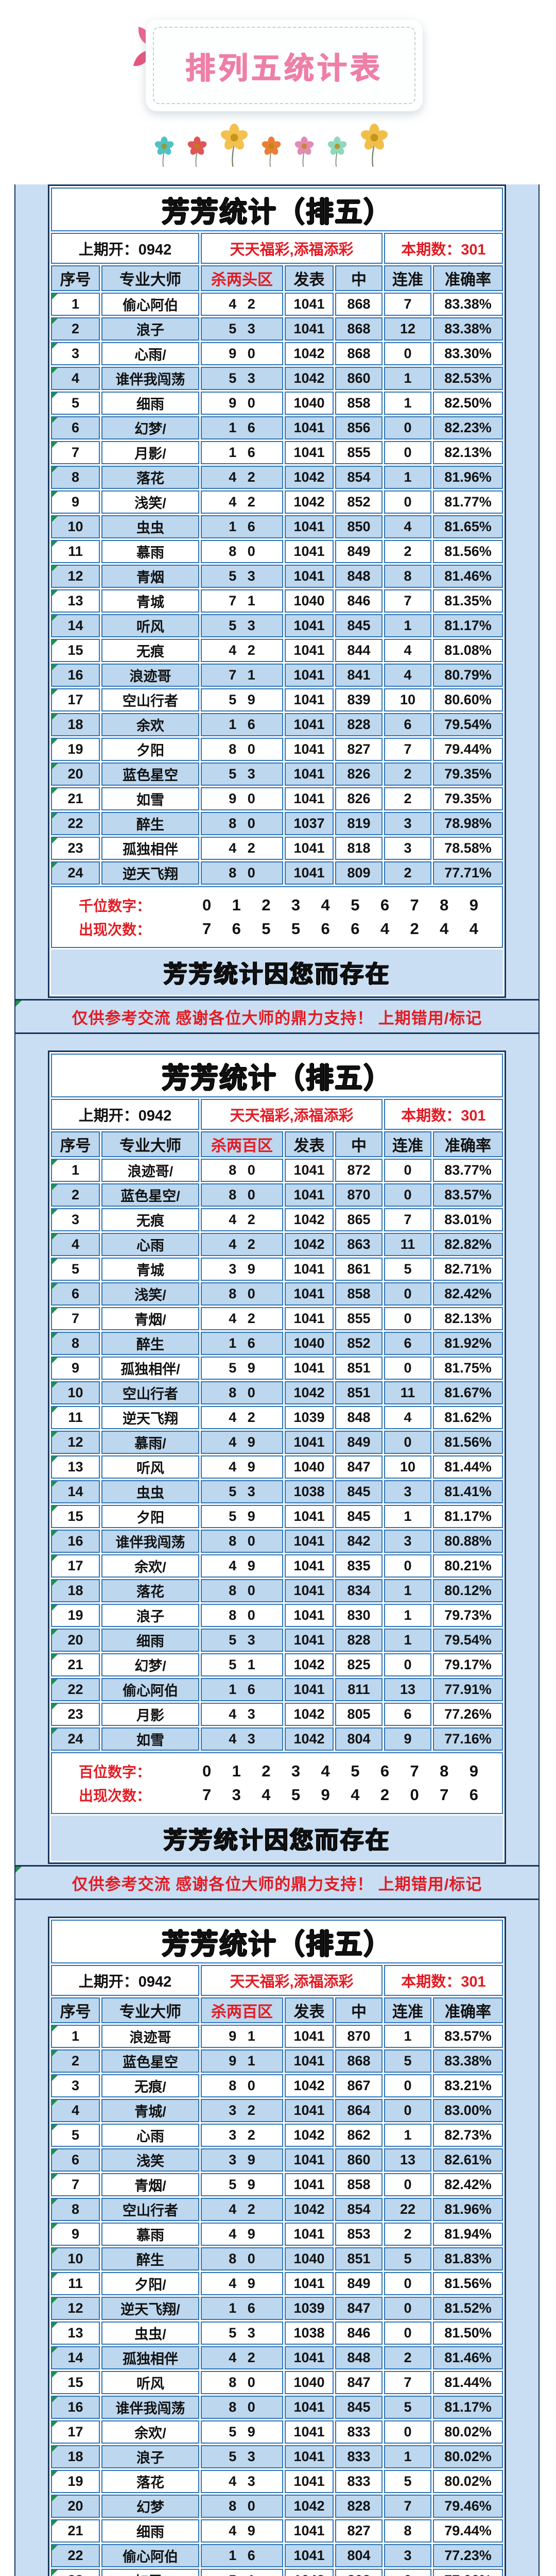 The image size is (556, 2576). What do you see at coordinates (124, 1114) in the screenshot?
I see `prev-draw-label: 上期开：0942` at bounding box center [124, 1114].